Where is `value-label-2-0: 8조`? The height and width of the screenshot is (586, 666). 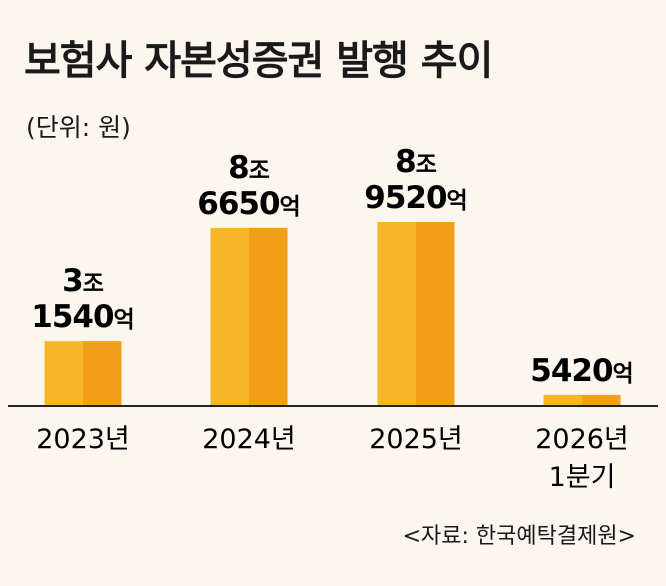
value-label-2-0: 8조 is located at coordinates (416, 162).